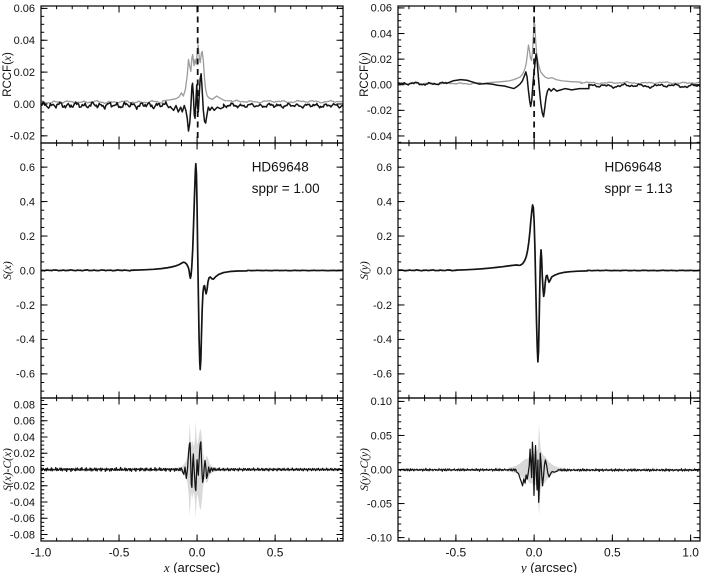  I want to click on x-tick-label: 1.0, so click(690, 553).